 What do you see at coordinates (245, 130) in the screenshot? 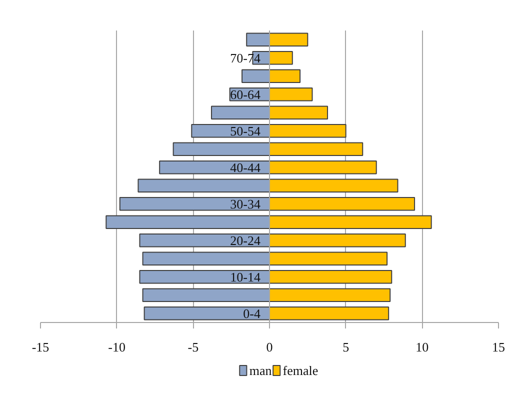
I see `y-tick-label: 50-54` at bounding box center [245, 130].